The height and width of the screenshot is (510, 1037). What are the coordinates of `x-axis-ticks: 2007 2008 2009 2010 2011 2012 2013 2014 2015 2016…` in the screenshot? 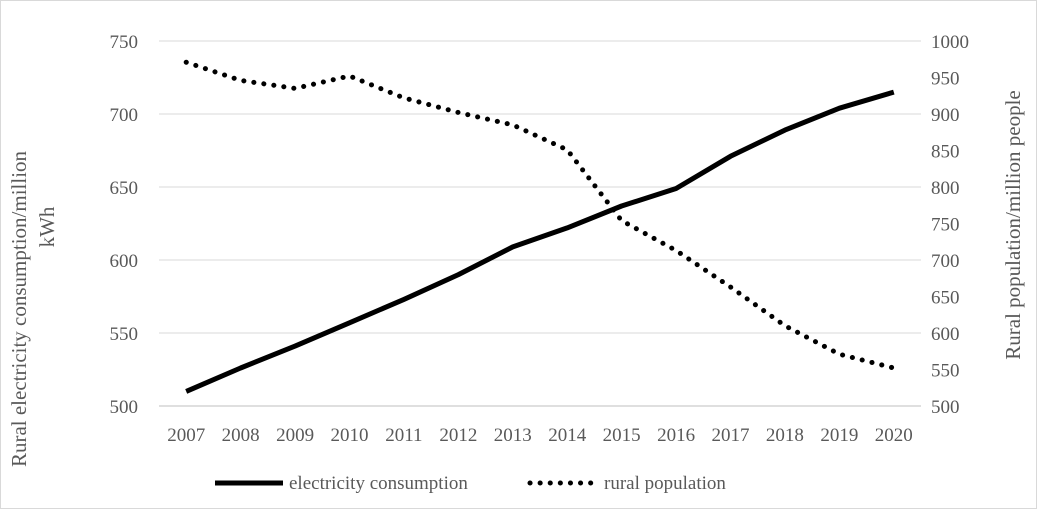 It's located at (540, 435).